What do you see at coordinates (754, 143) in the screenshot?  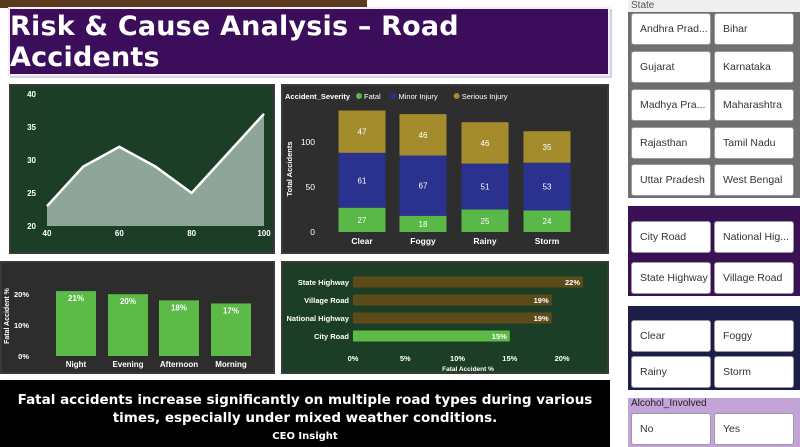 I see `slicer-item-tamil-nadu: Tamil Nadu` at bounding box center [754, 143].